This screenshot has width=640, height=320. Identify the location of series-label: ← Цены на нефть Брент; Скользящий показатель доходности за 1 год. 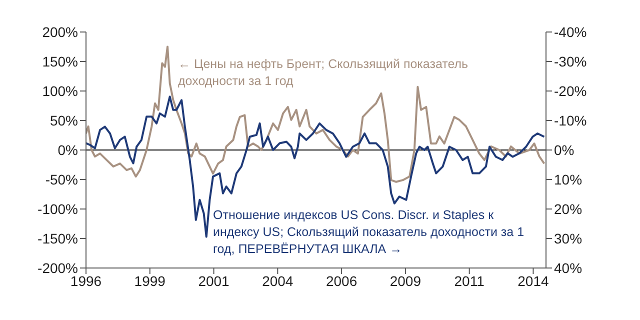
(324, 73).